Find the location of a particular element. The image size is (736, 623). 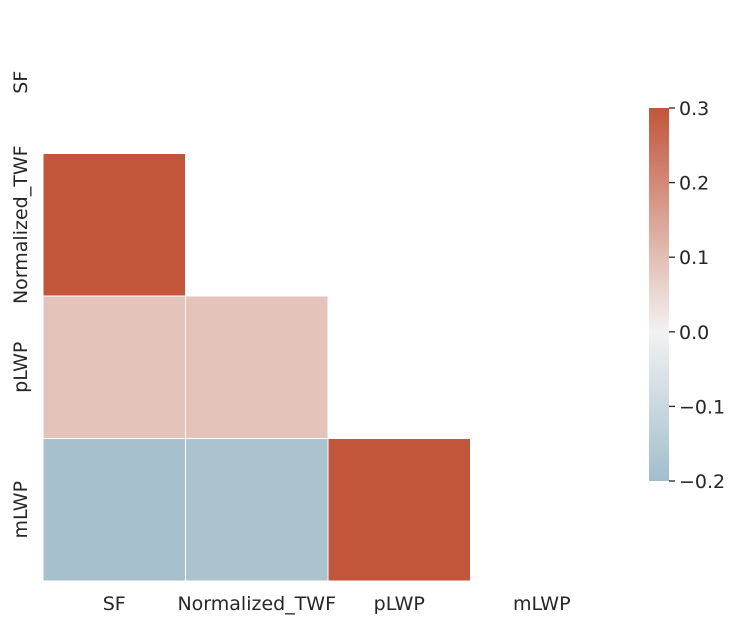

x-tick-label: pLWP is located at coordinates (399, 604).